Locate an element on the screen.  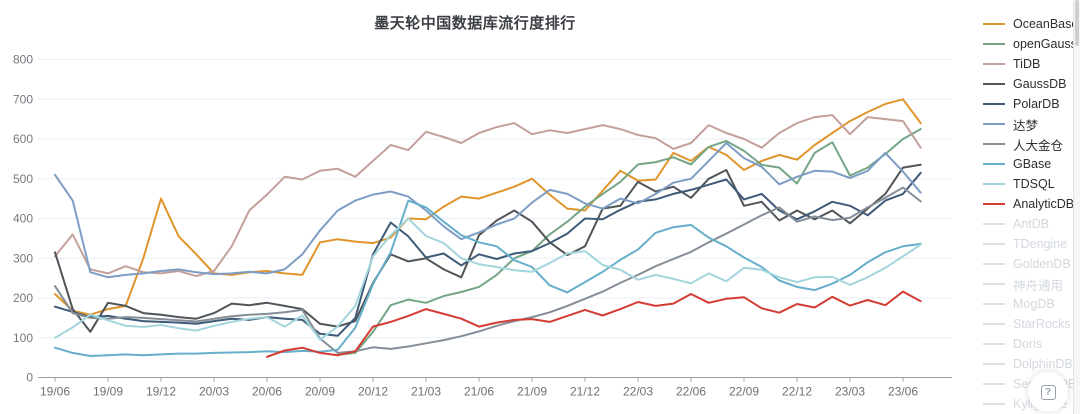
legend-label: 人大金仓 is located at coordinates (1038, 145).